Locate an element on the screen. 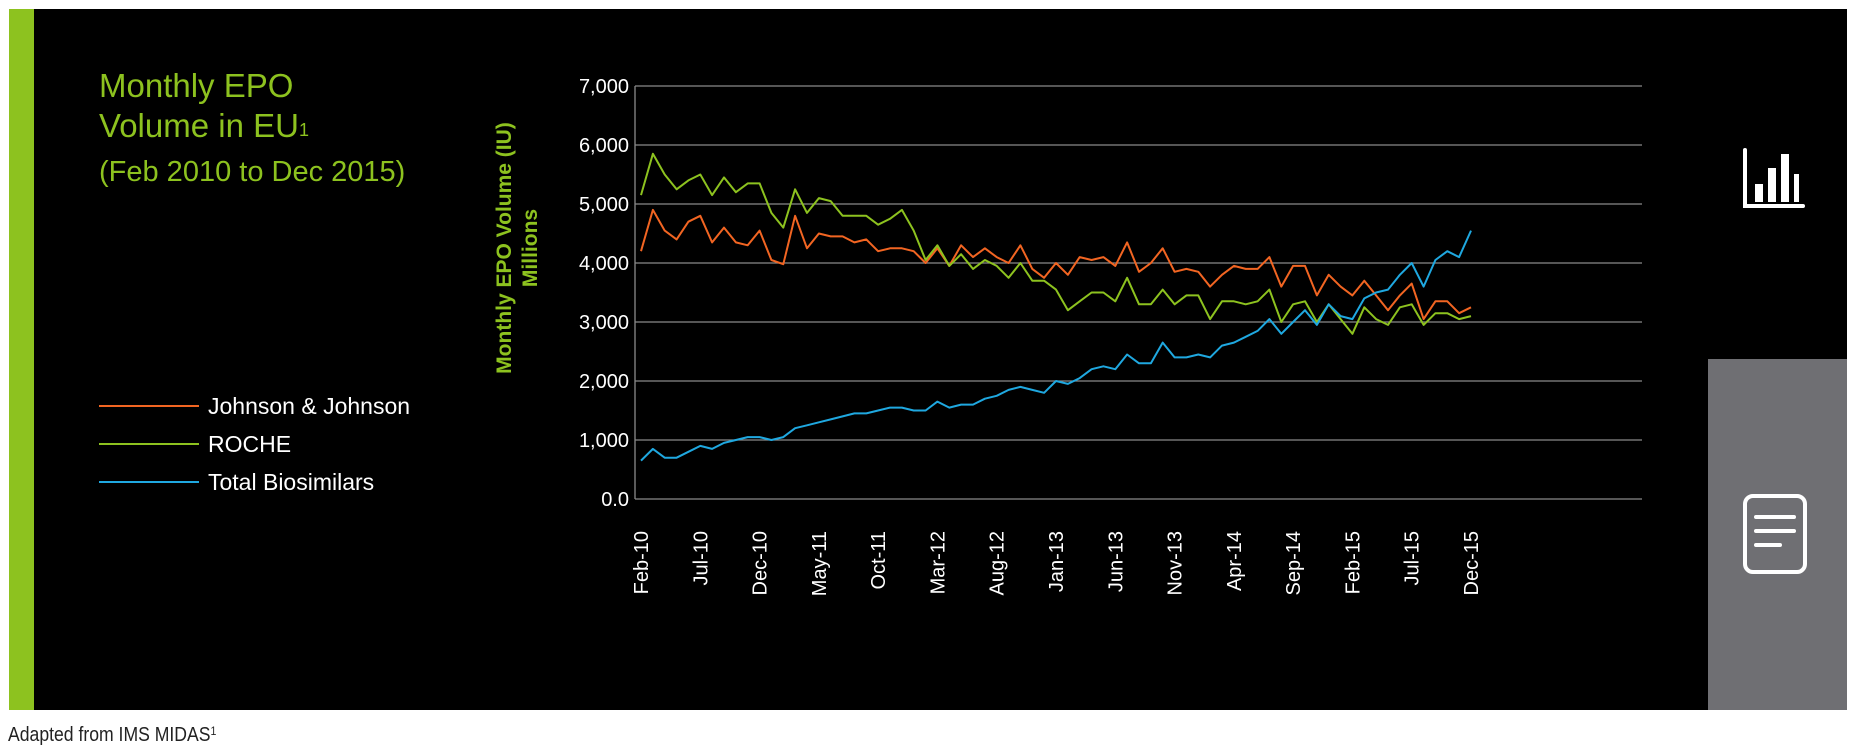 This screenshot has width=1855, height=750. legend-swatch-jnj is located at coordinates (149, 406).